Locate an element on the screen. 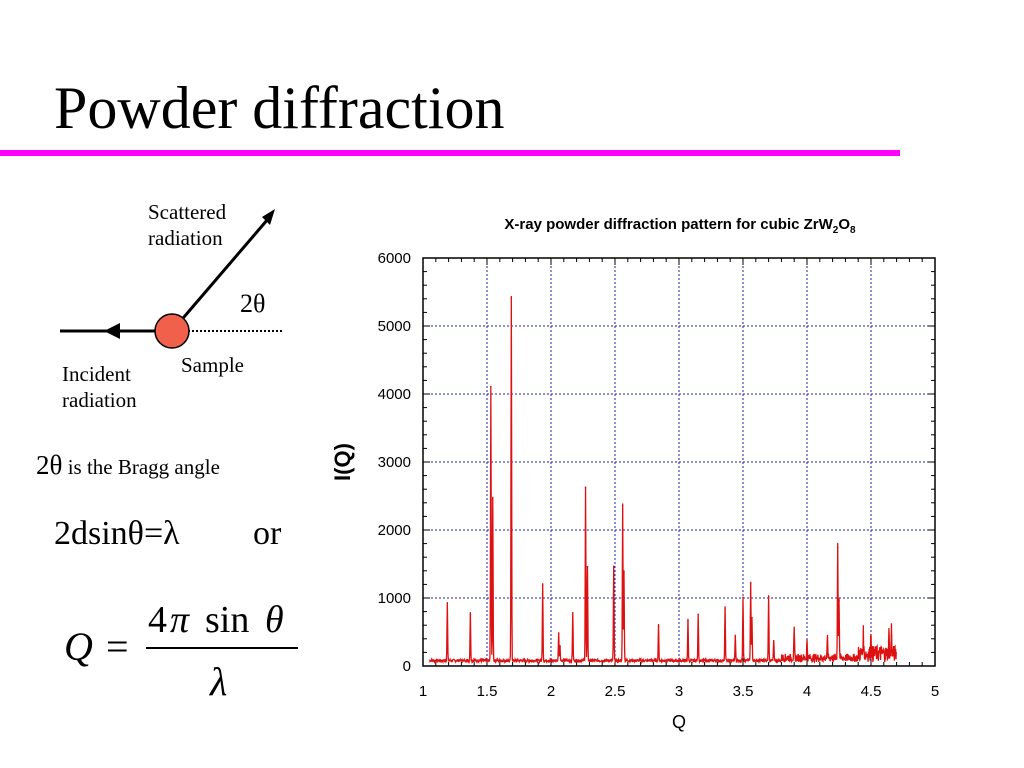  chart-title-sub2: 8 is located at coordinates (853, 230).